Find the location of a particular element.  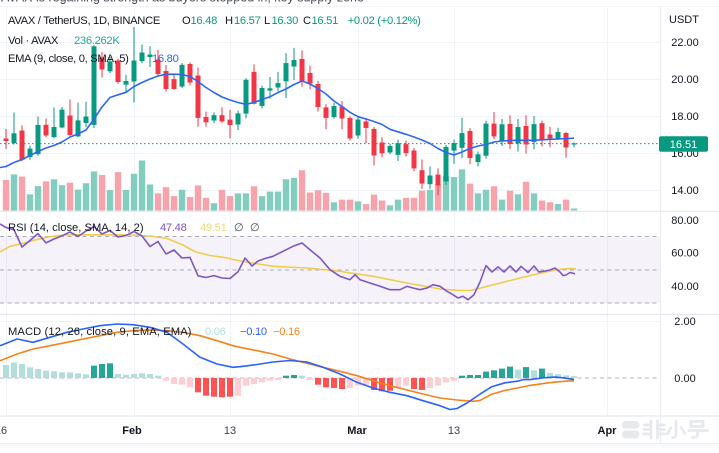

svg-text: USDT is located at coordinates (684, 20).